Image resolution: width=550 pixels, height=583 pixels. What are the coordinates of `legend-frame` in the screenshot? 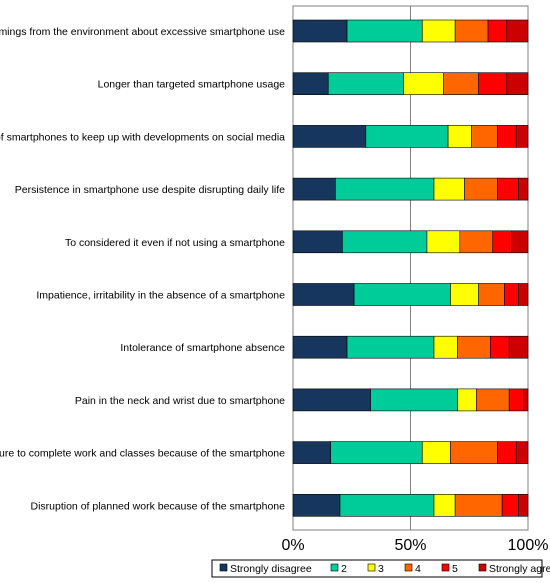 It's located at (377, 568).